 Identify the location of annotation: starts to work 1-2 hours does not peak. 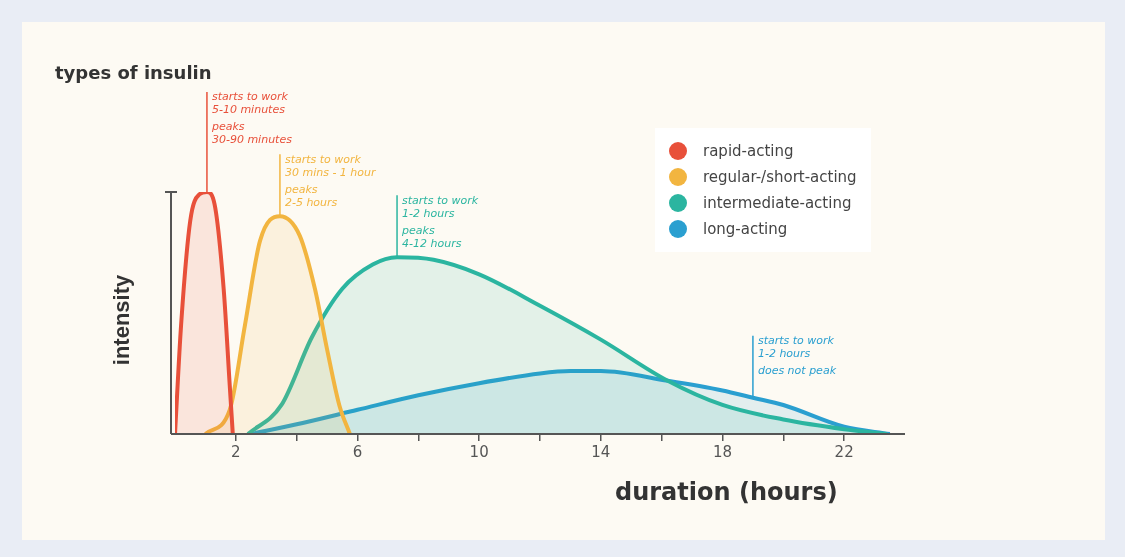
(797, 356).